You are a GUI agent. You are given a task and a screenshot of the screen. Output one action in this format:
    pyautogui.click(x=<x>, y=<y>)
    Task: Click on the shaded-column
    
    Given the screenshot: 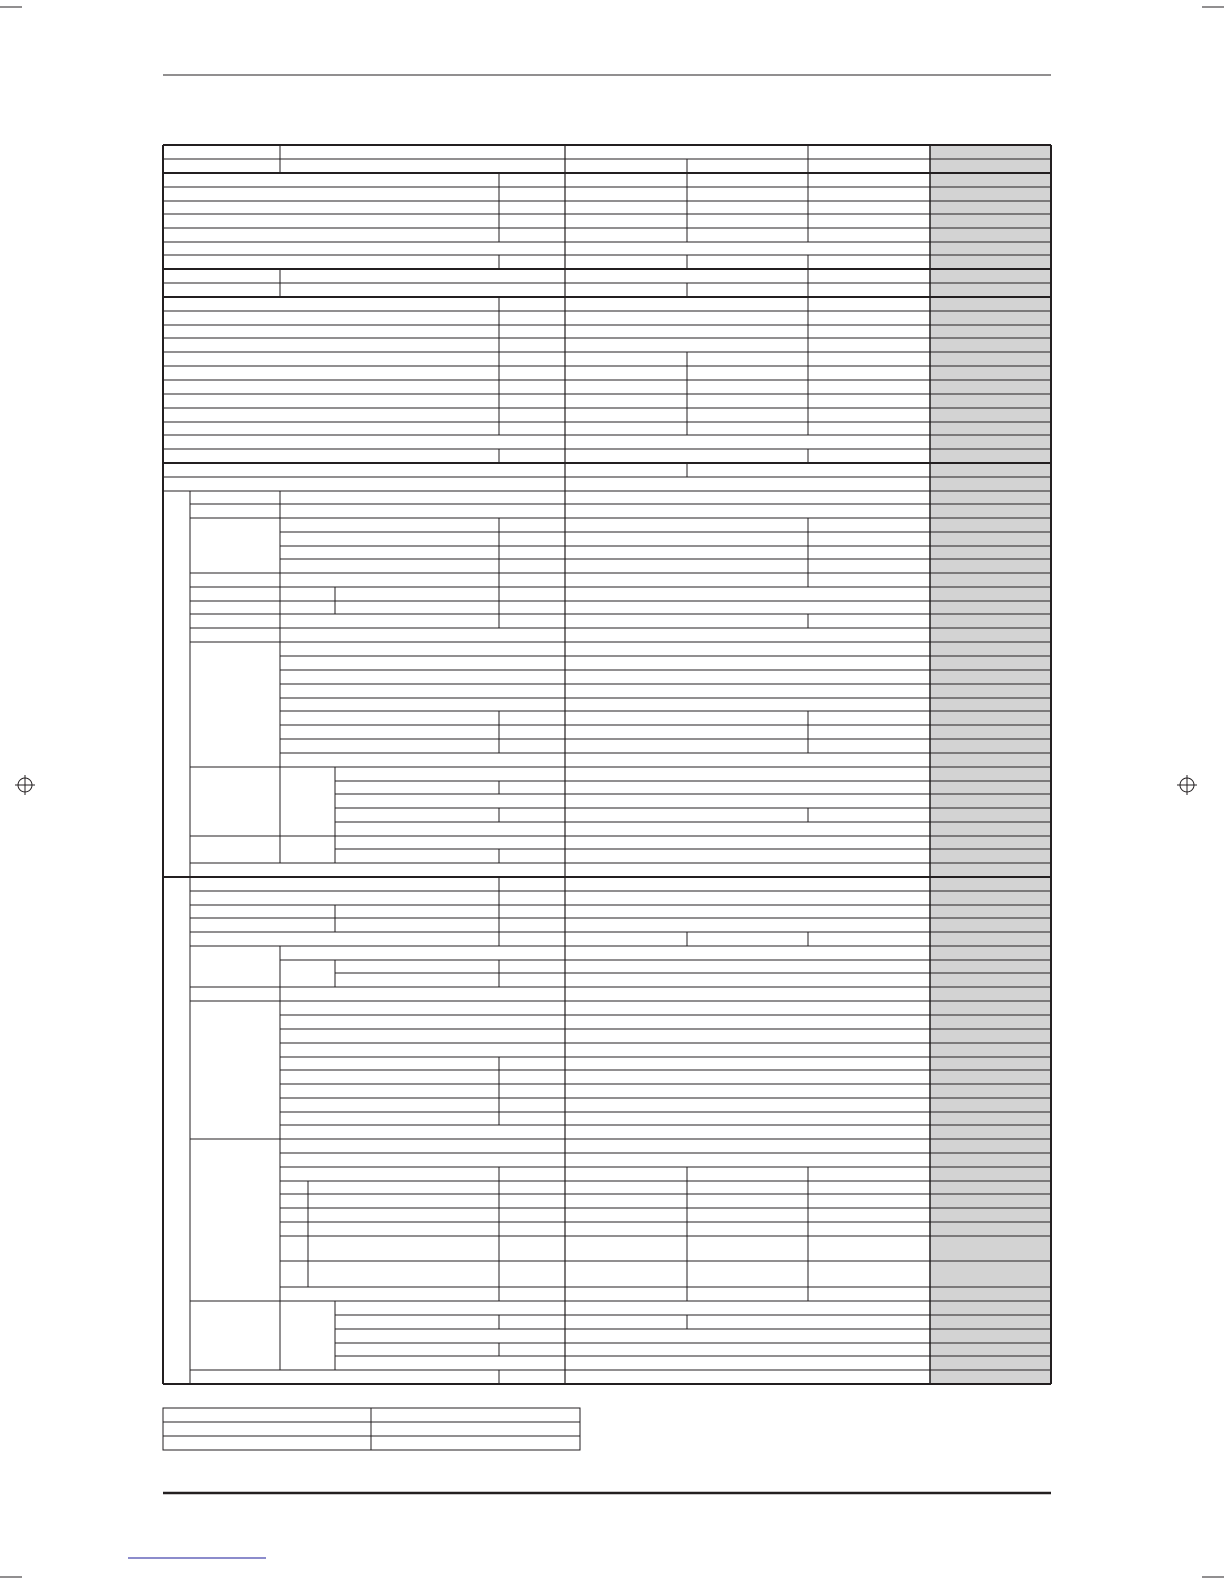 What is the action you would take?
    pyautogui.click(x=990, y=764)
    